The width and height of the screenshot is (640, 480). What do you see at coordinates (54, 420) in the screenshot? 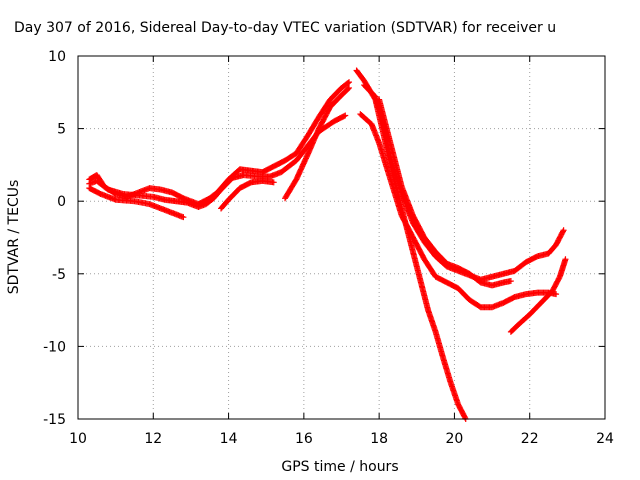
I see `y-tick-label: -15` at bounding box center [54, 420].